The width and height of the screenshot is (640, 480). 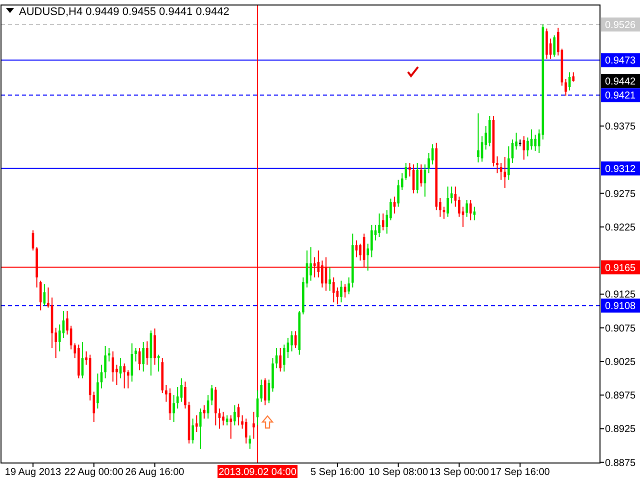 What do you see at coordinates (620, 362) in the screenshot?
I see `y-tick-label: 0.9025` at bounding box center [620, 362].